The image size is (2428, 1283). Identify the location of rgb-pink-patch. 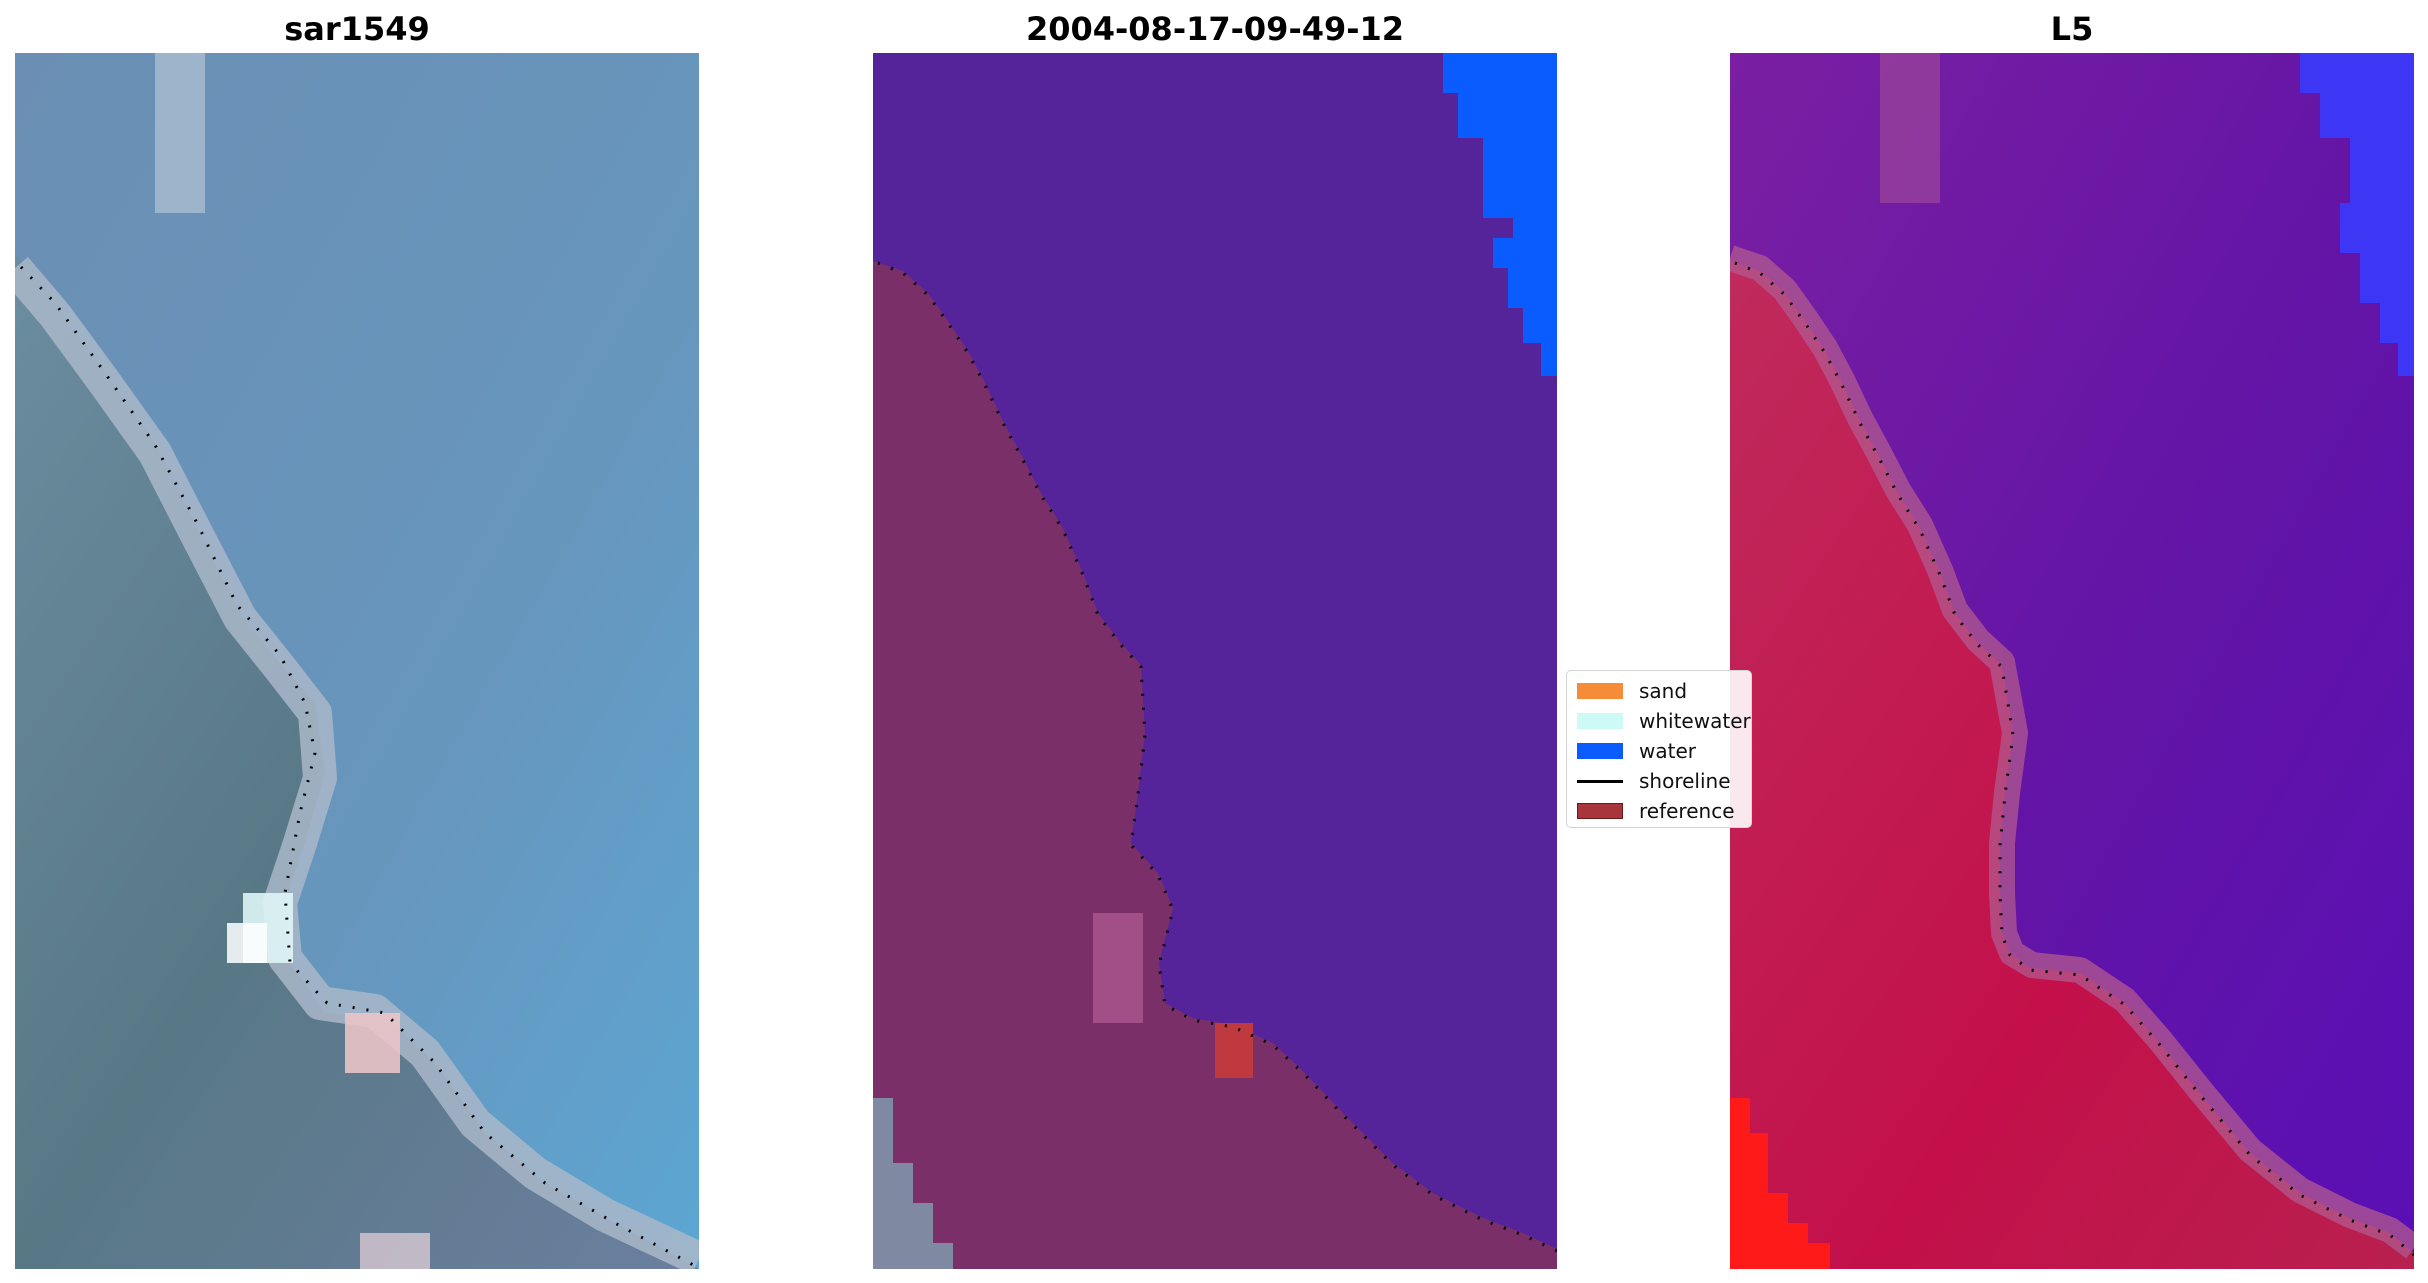
(372, 1043).